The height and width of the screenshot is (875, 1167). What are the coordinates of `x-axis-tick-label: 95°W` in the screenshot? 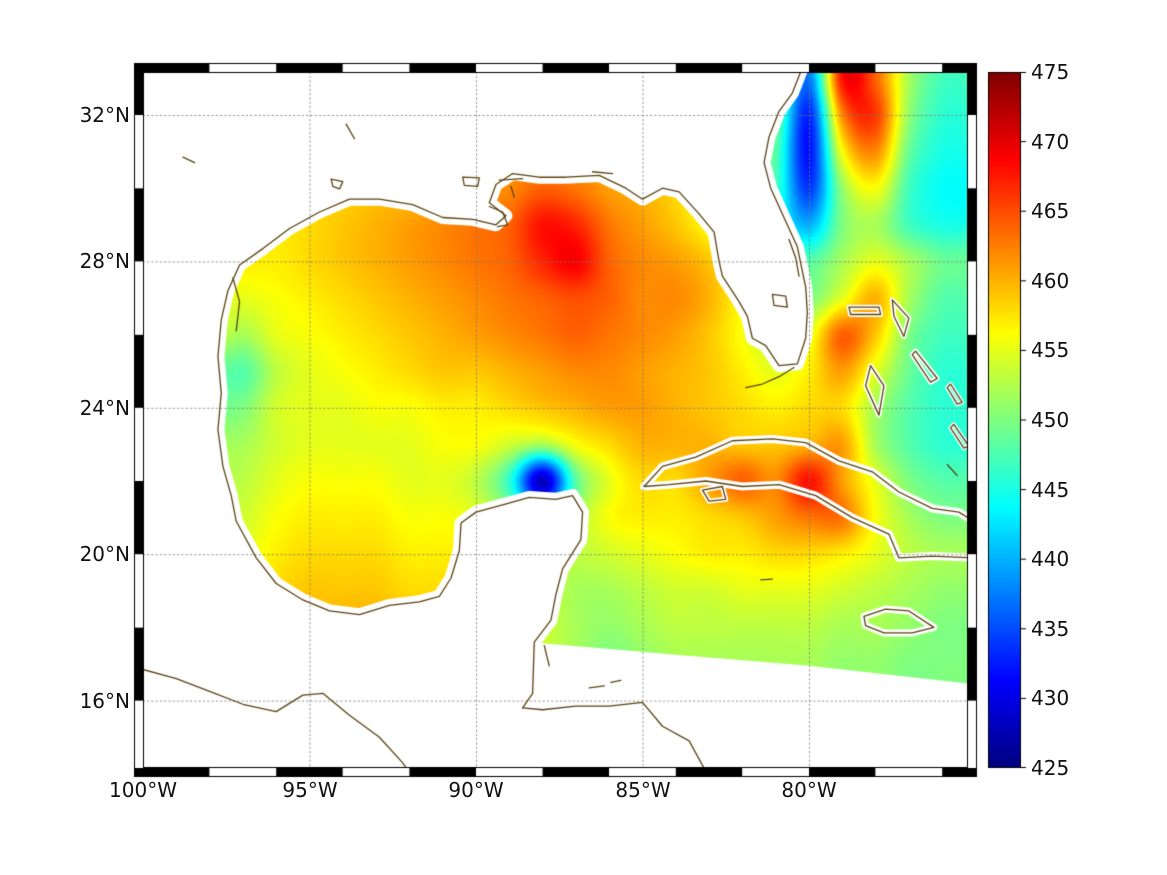 It's located at (310, 790).